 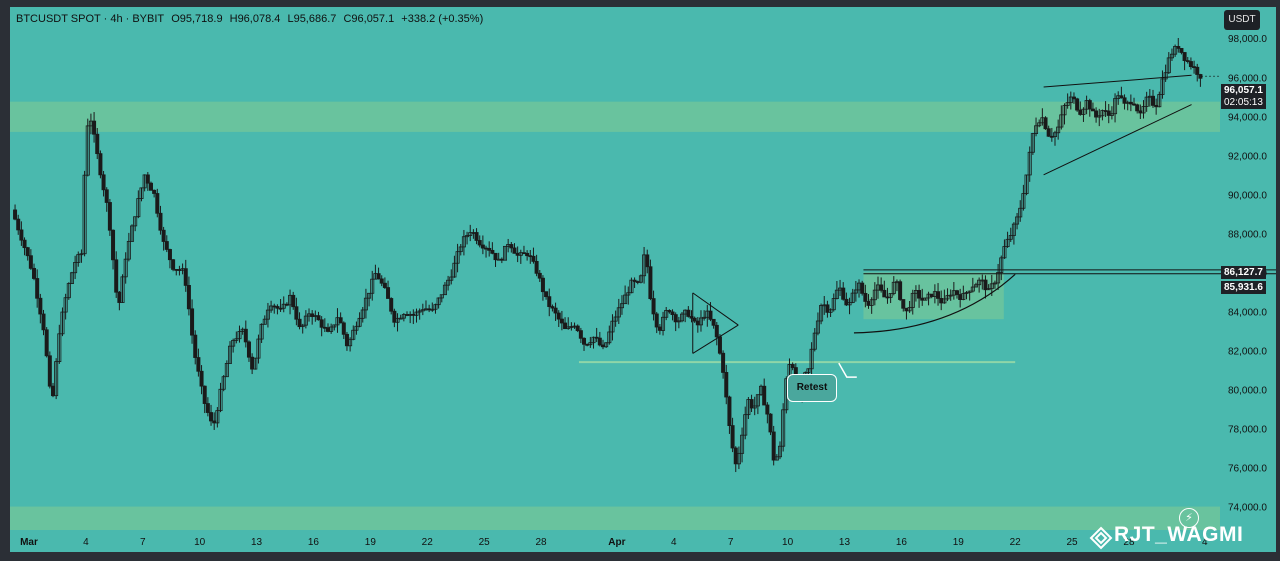 I want to click on y-tick-label: 96,000.0, so click(x=1247, y=78).